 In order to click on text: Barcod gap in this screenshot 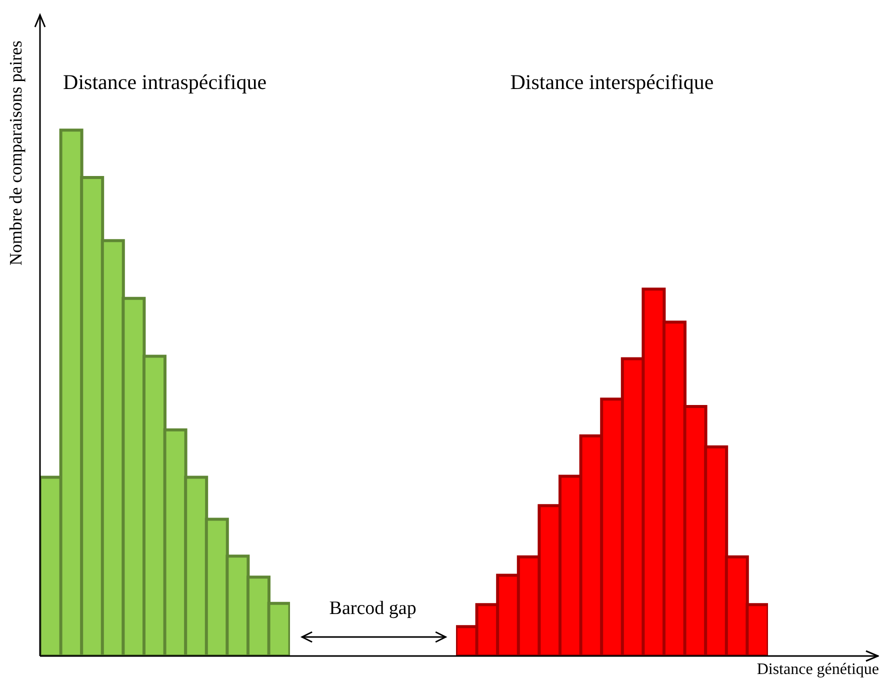, I will do `click(372, 609)`.